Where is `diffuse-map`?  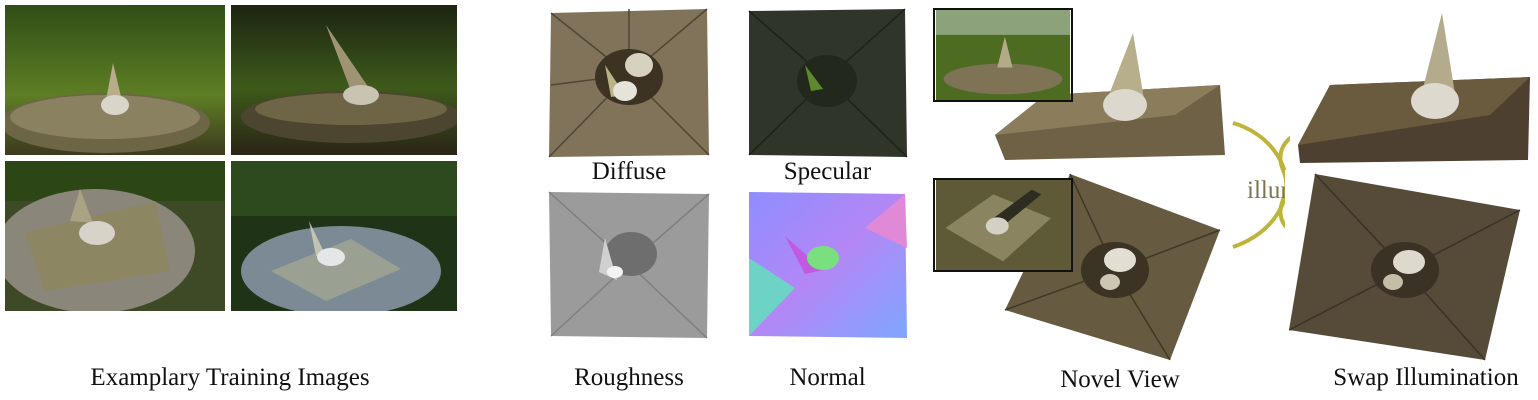 diffuse-map is located at coordinates (629, 82).